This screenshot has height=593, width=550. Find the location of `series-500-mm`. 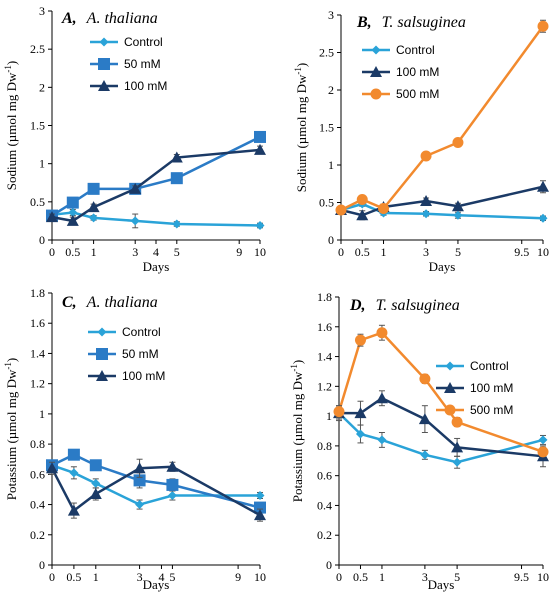

series-500-mm is located at coordinates (441, 391).